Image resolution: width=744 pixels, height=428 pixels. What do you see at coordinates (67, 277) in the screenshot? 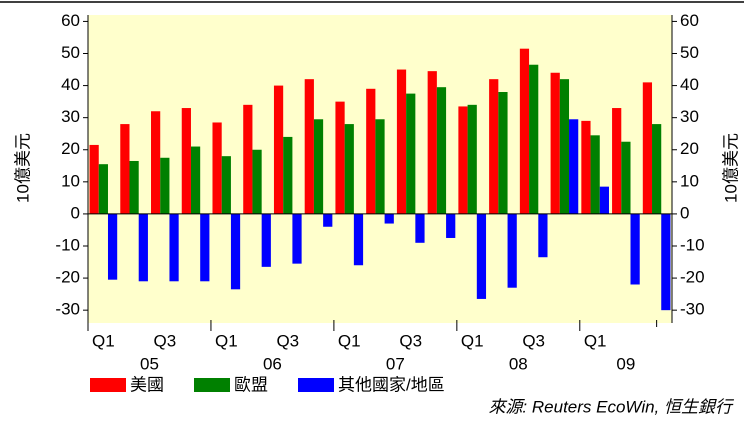
I see `y-tick-label: -20` at bounding box center [67, 277].